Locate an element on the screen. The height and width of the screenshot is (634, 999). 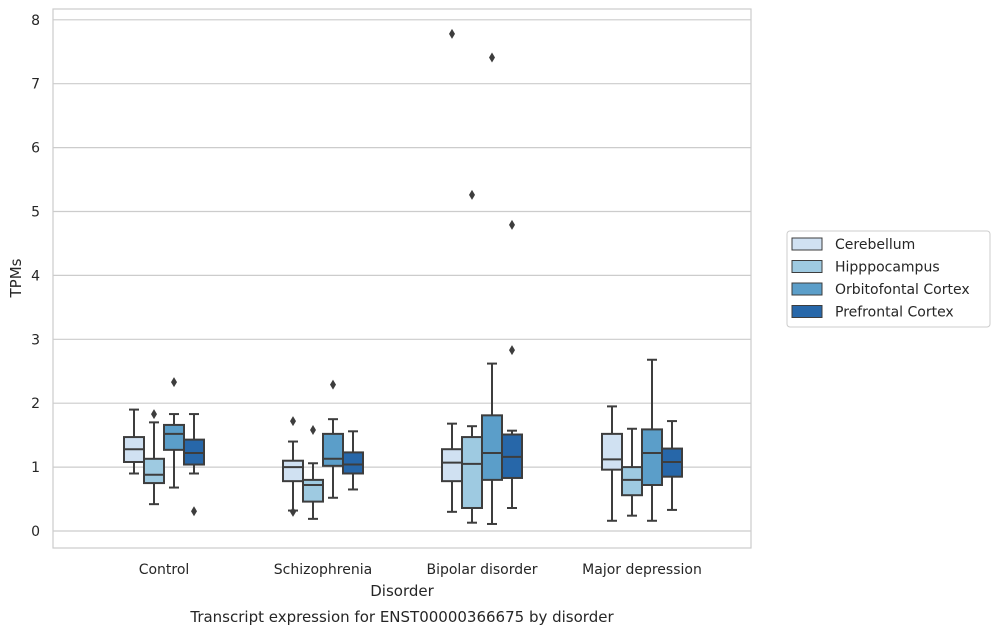
y-axis-ticks: 0 1 2 3 4 5 6 7 8 is located at coordinates (35, 276).